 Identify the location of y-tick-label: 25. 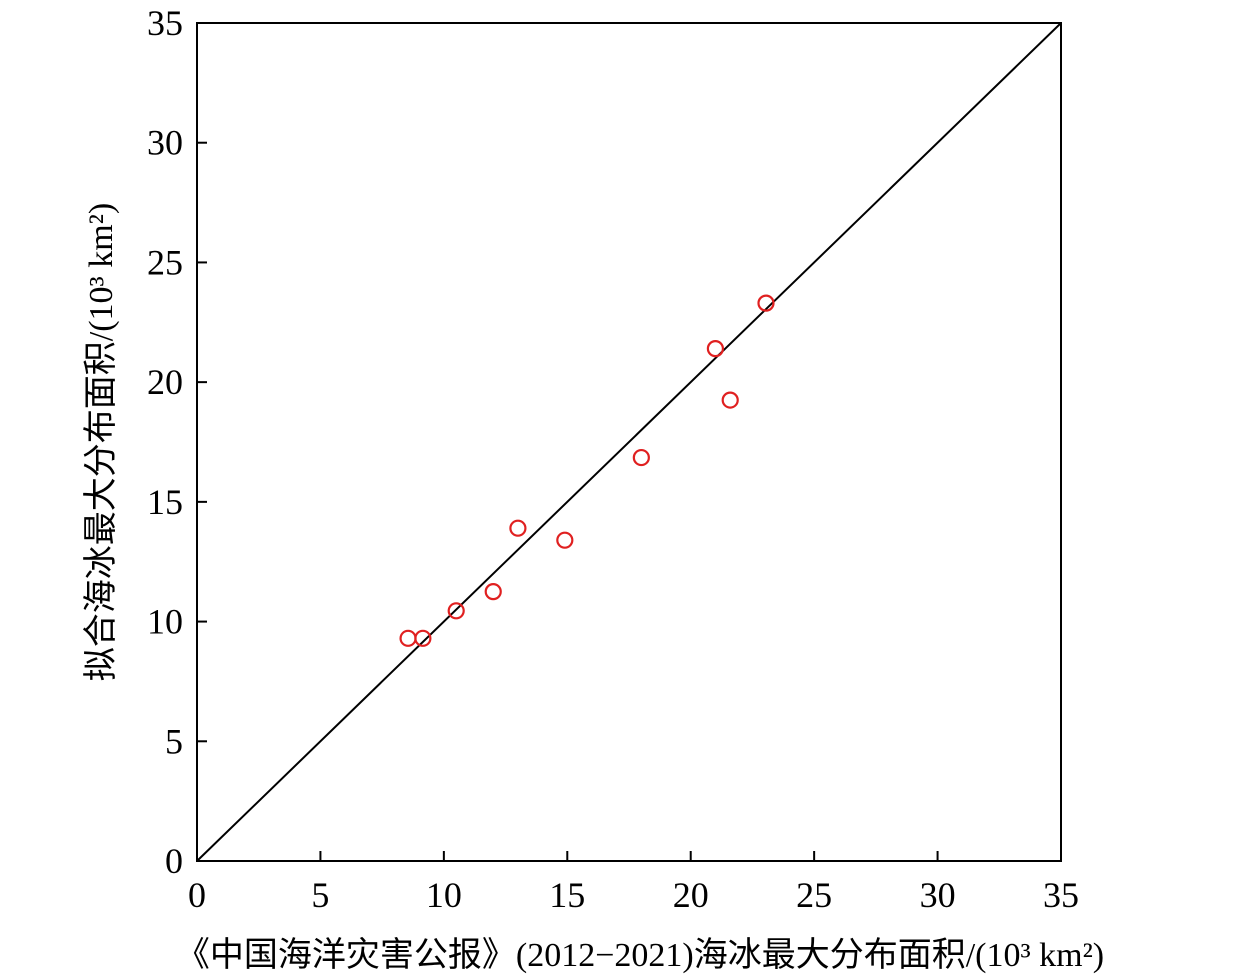
(165, 262).